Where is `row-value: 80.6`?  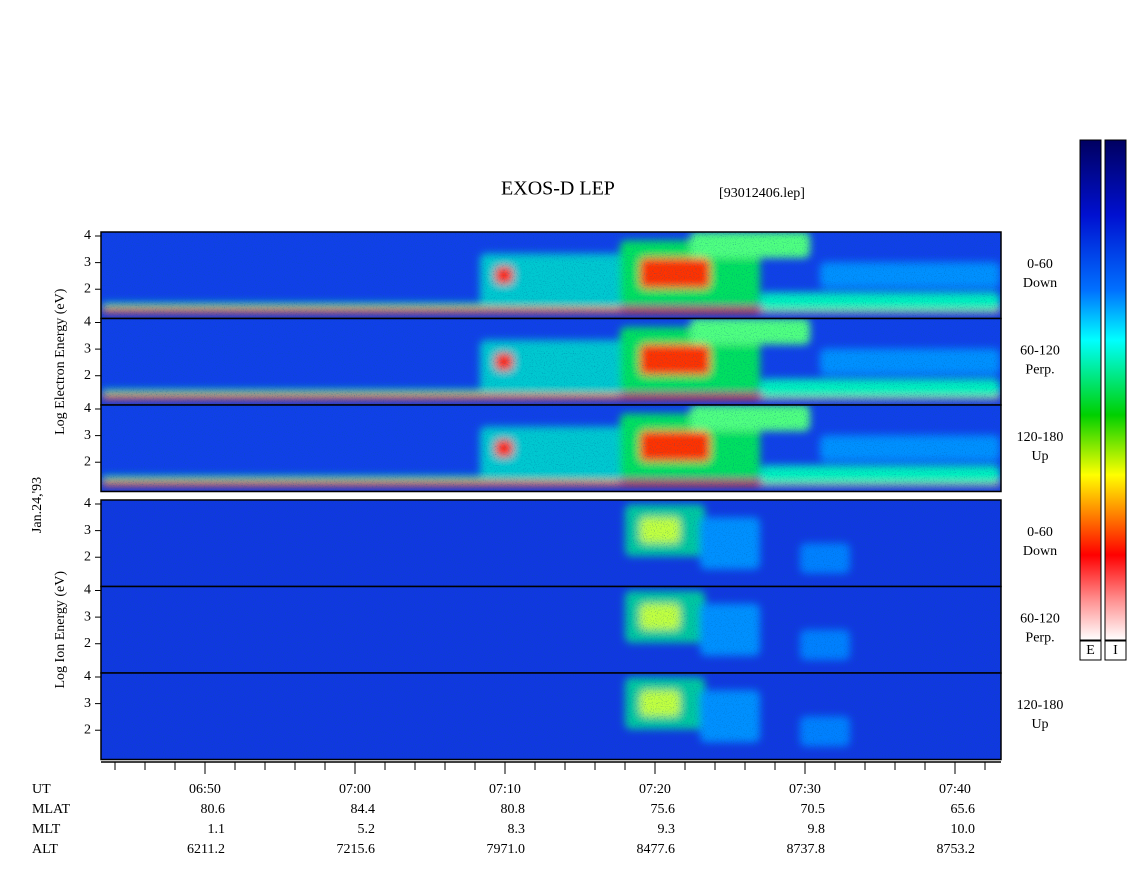 row-value: 80.6 is located at coordinates (213, 809).